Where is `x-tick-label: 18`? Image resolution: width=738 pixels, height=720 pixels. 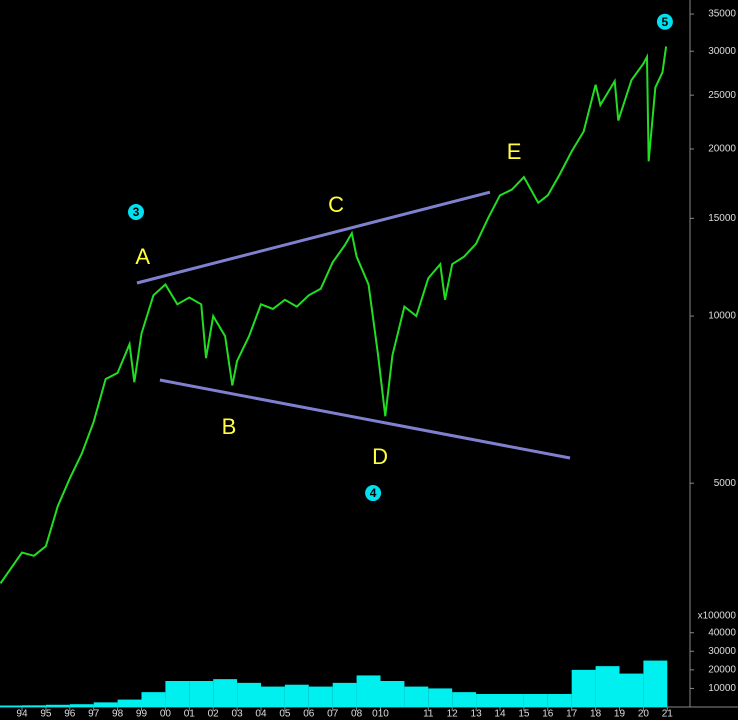 x-tick-label: 18 is located at coordinates (596, 714).